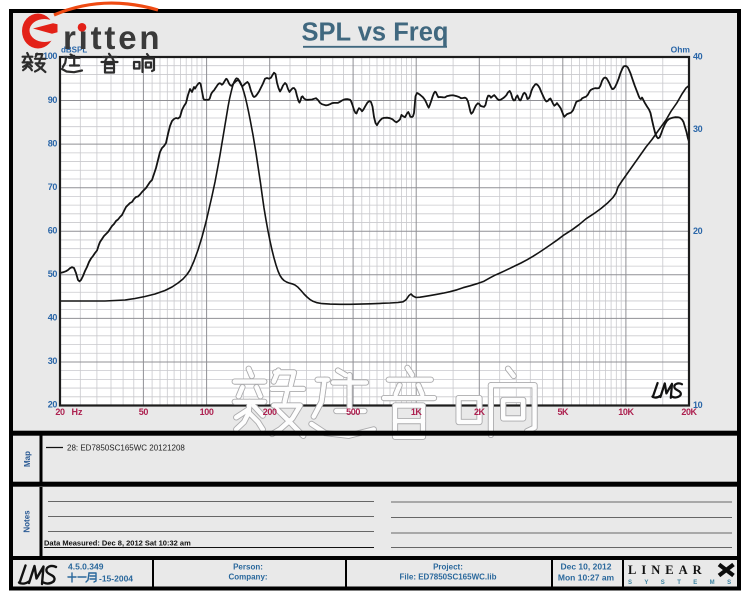 This screenshot has height=600, width=750. I want to click on svg-text: dBSPL, so click(74, 50).